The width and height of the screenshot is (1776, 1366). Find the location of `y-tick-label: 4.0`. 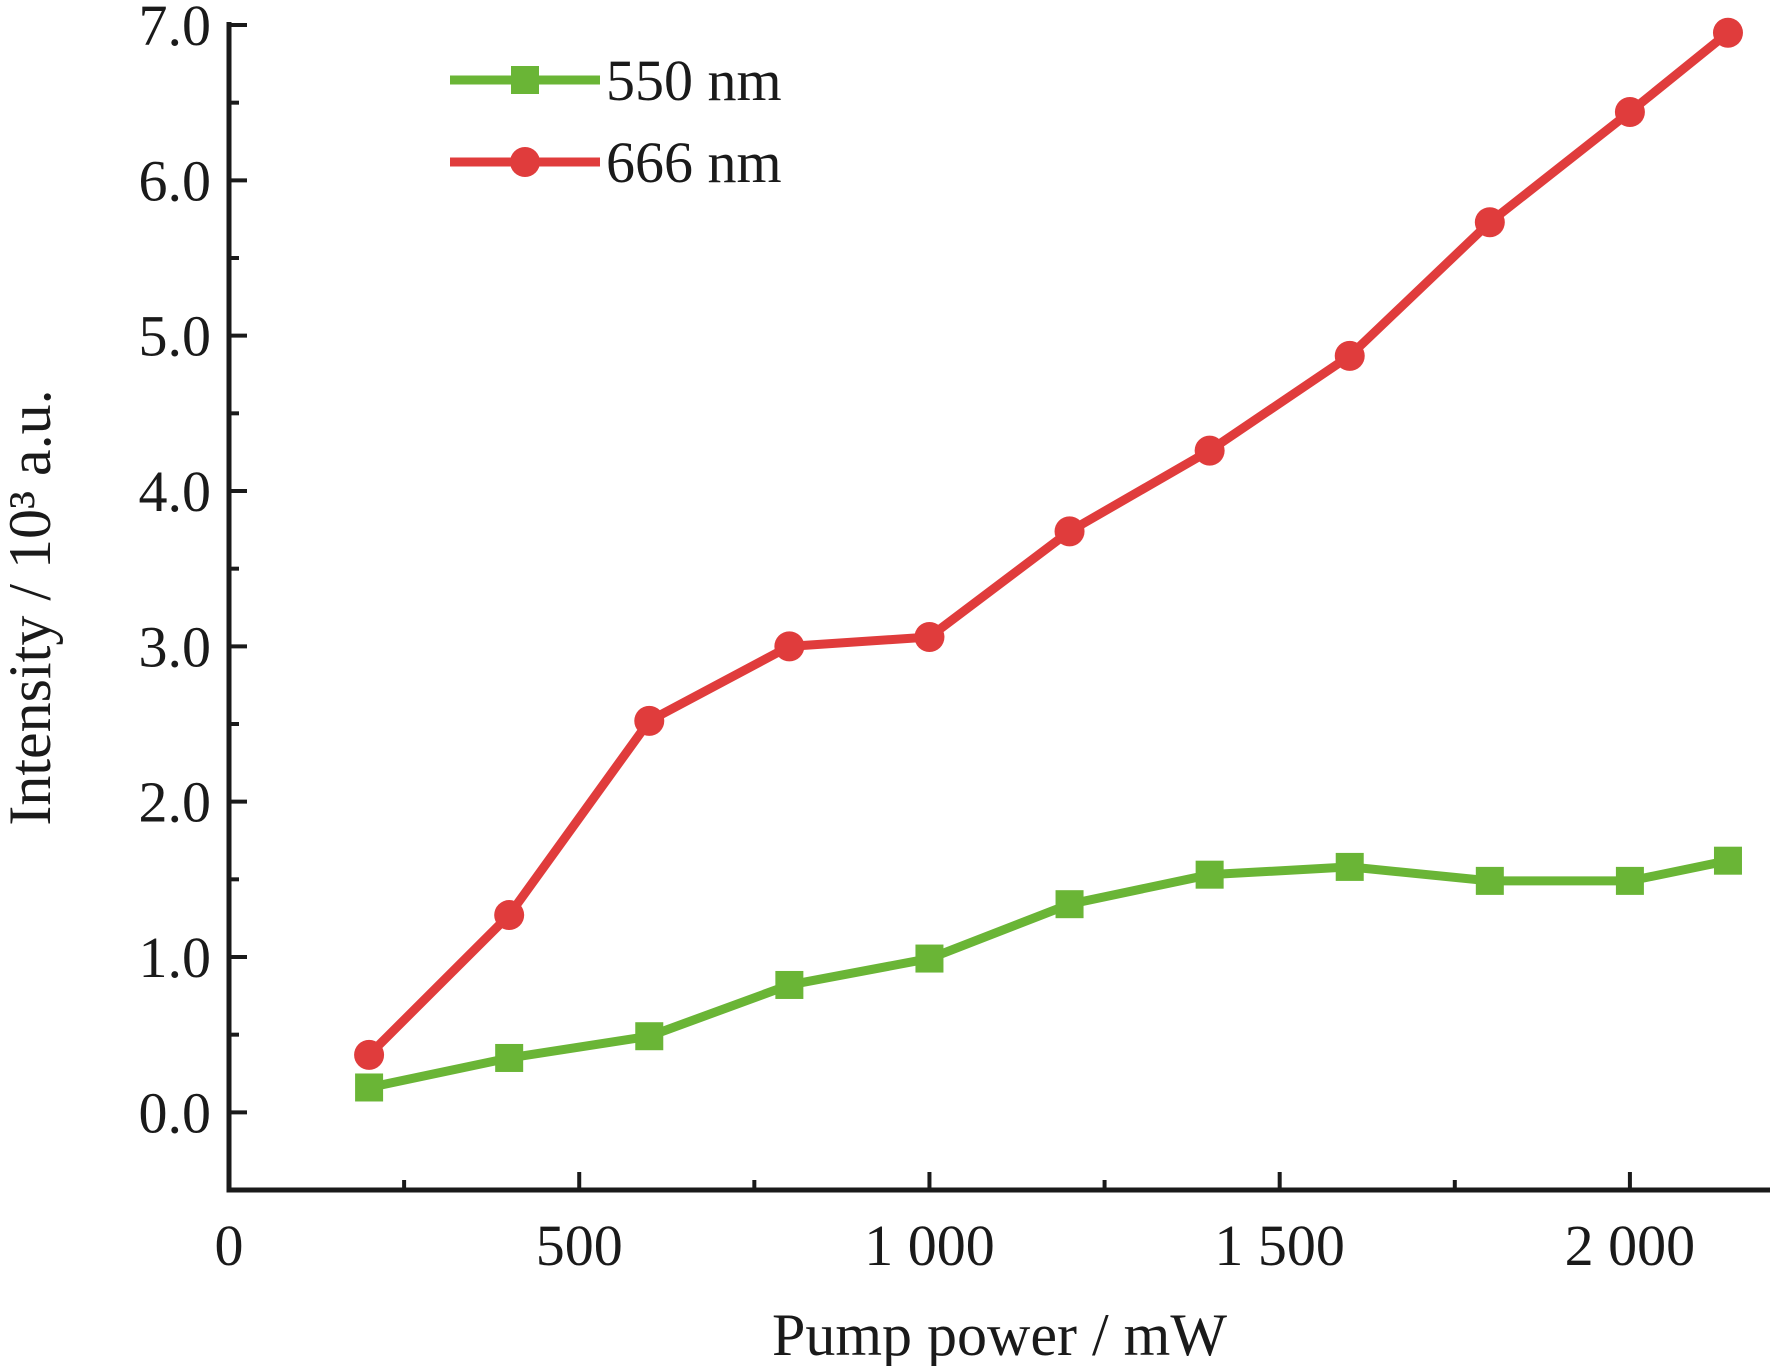

y-tick-label: 4.0 is located at coordinates (175, 491).